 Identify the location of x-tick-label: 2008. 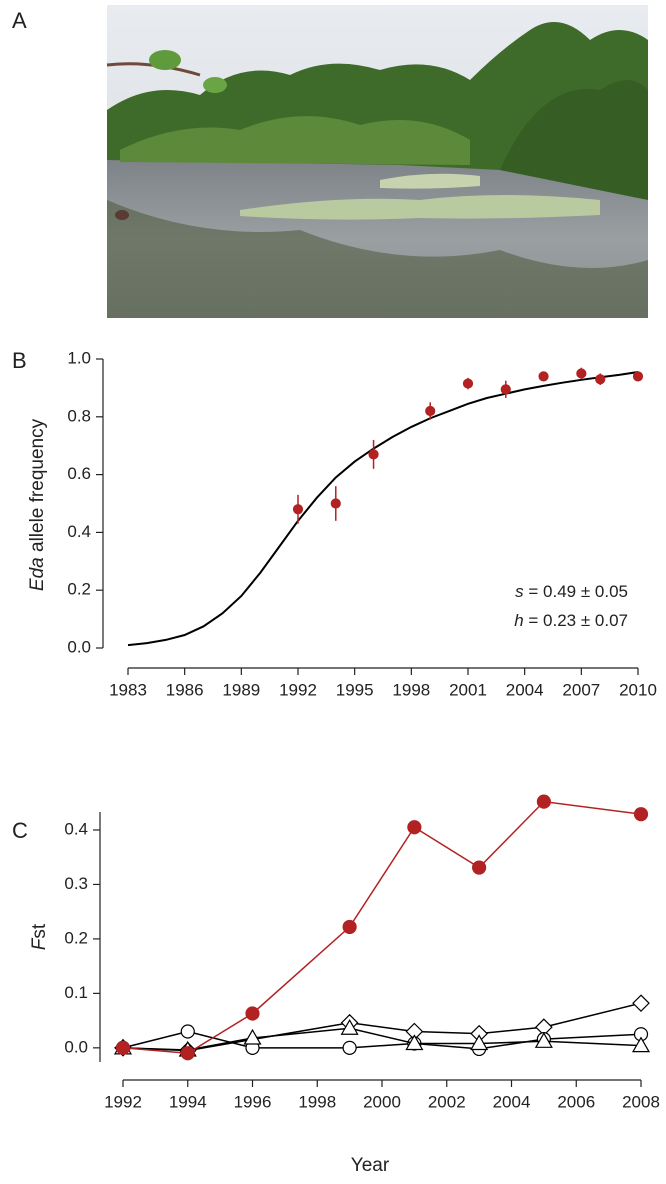
(641, 1101).